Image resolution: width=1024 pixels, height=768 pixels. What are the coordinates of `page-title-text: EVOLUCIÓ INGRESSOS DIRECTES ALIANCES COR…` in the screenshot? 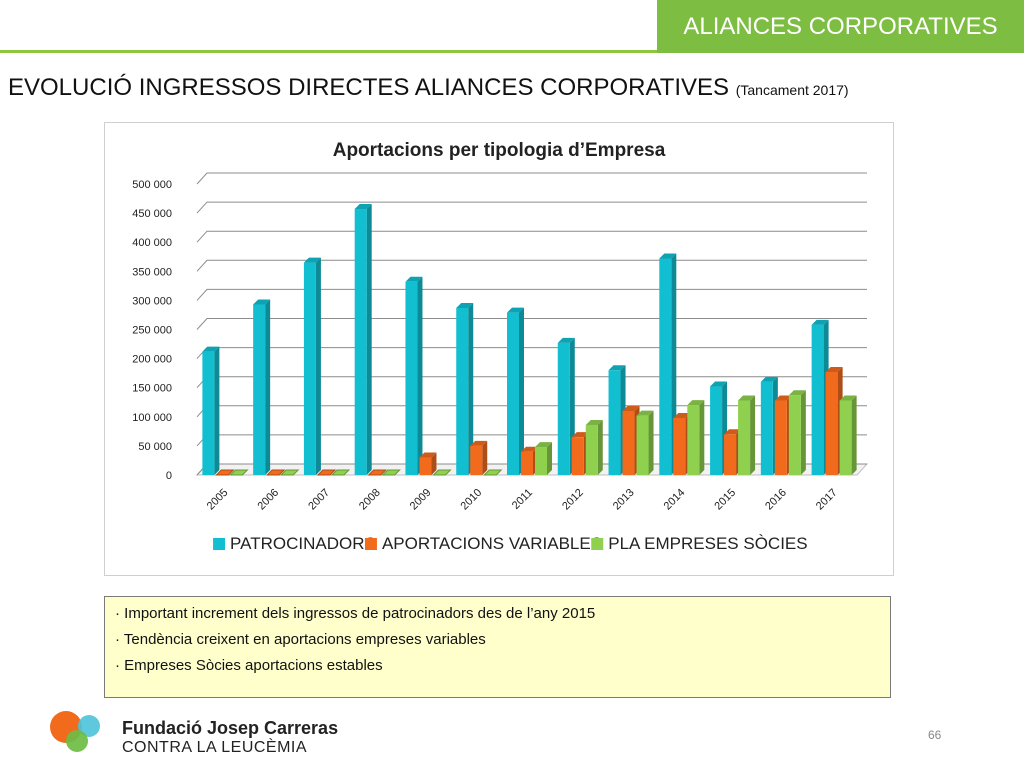 It's located at (369, 87).